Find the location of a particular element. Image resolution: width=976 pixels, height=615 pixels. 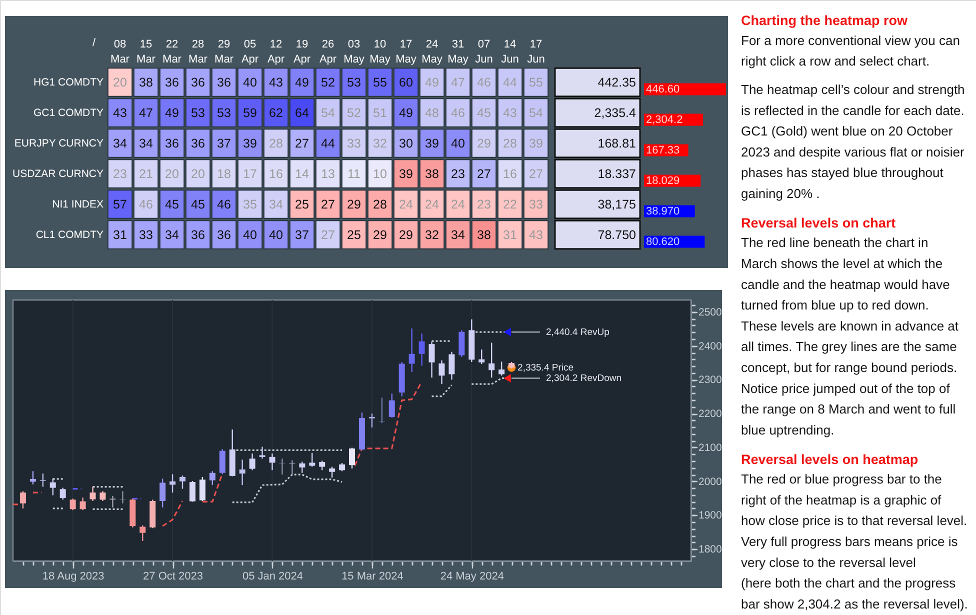

x-tick-label: 10 May is located at coordinates (380, 52).